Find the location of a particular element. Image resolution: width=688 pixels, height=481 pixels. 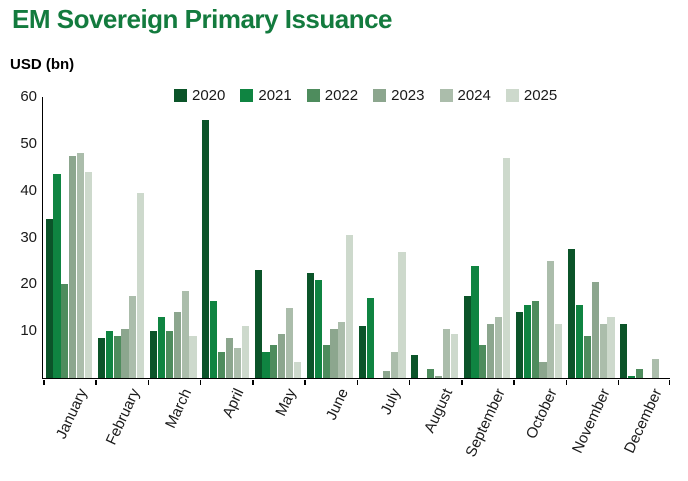

bar-2022-june is located at coordinates (326, 361).